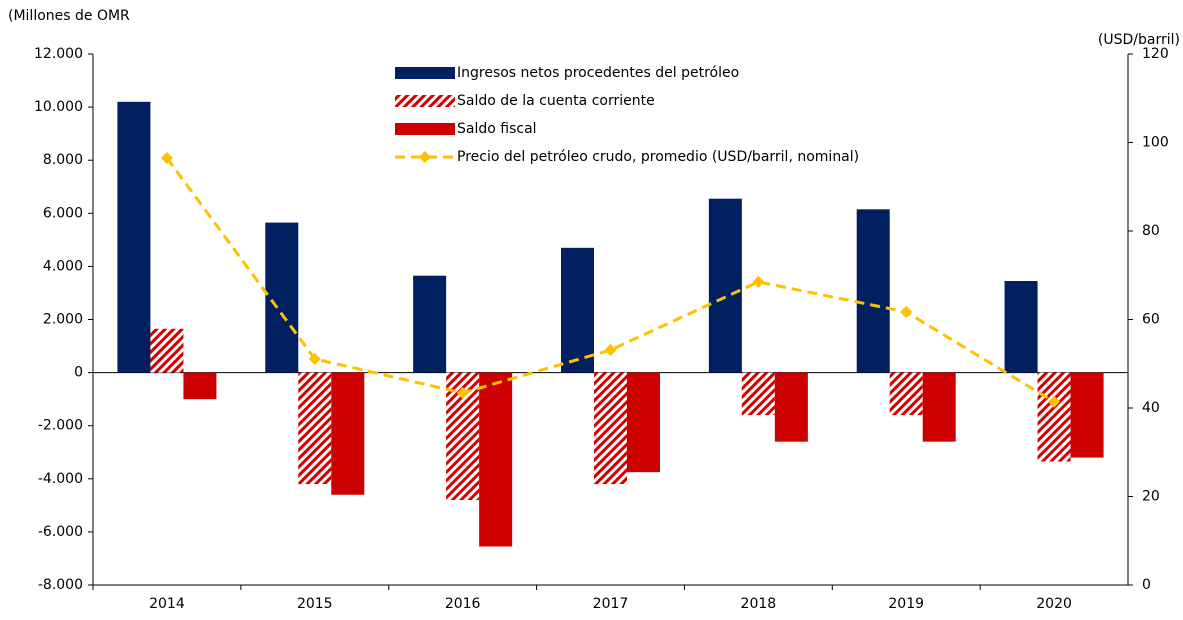 This screenshot has height=620, width=1183. Describe the element at coordinates (63, 266) in the screenshot. I see `y-tick-label: 4.000` at that location.